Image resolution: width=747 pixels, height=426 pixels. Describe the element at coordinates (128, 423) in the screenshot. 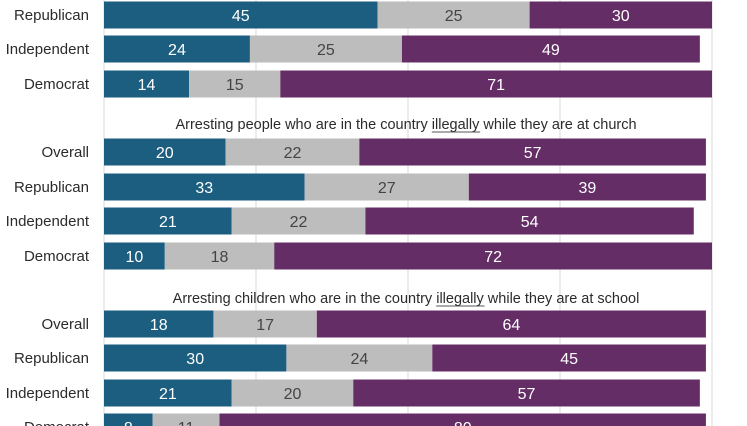

I see `data-label: 8` at that location.